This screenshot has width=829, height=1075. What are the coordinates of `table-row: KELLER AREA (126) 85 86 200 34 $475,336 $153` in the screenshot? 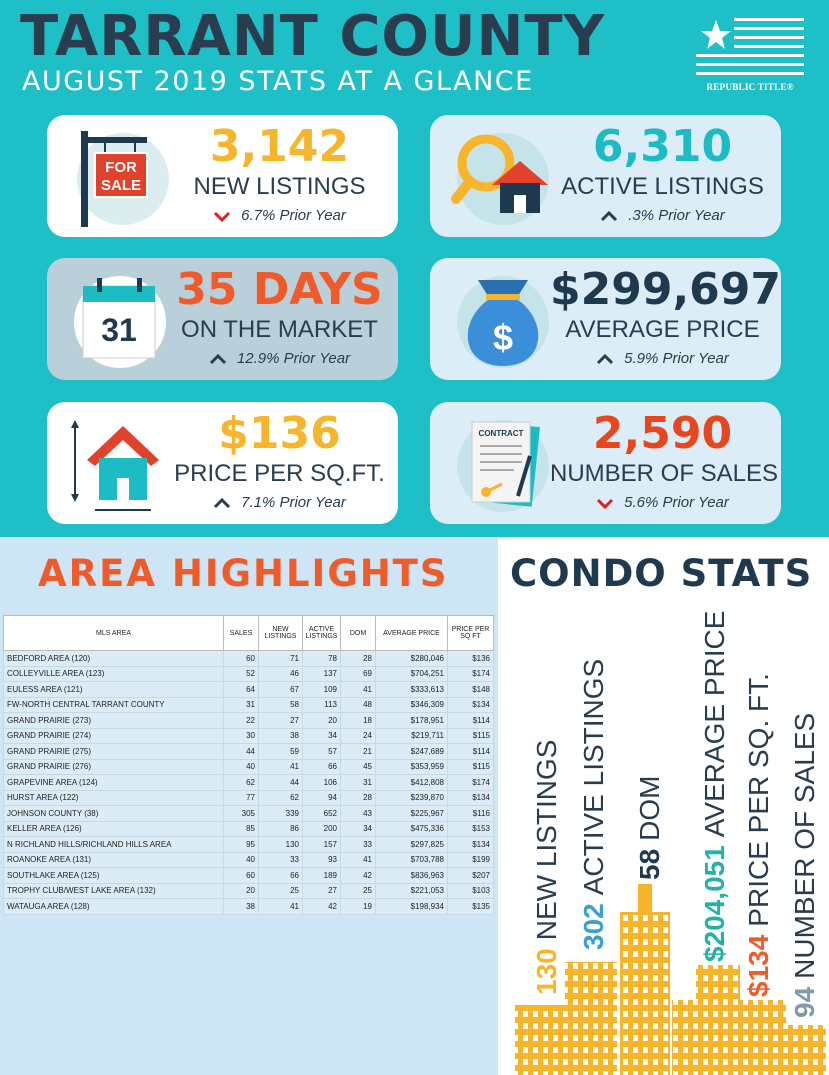 It's located at (248, 828).